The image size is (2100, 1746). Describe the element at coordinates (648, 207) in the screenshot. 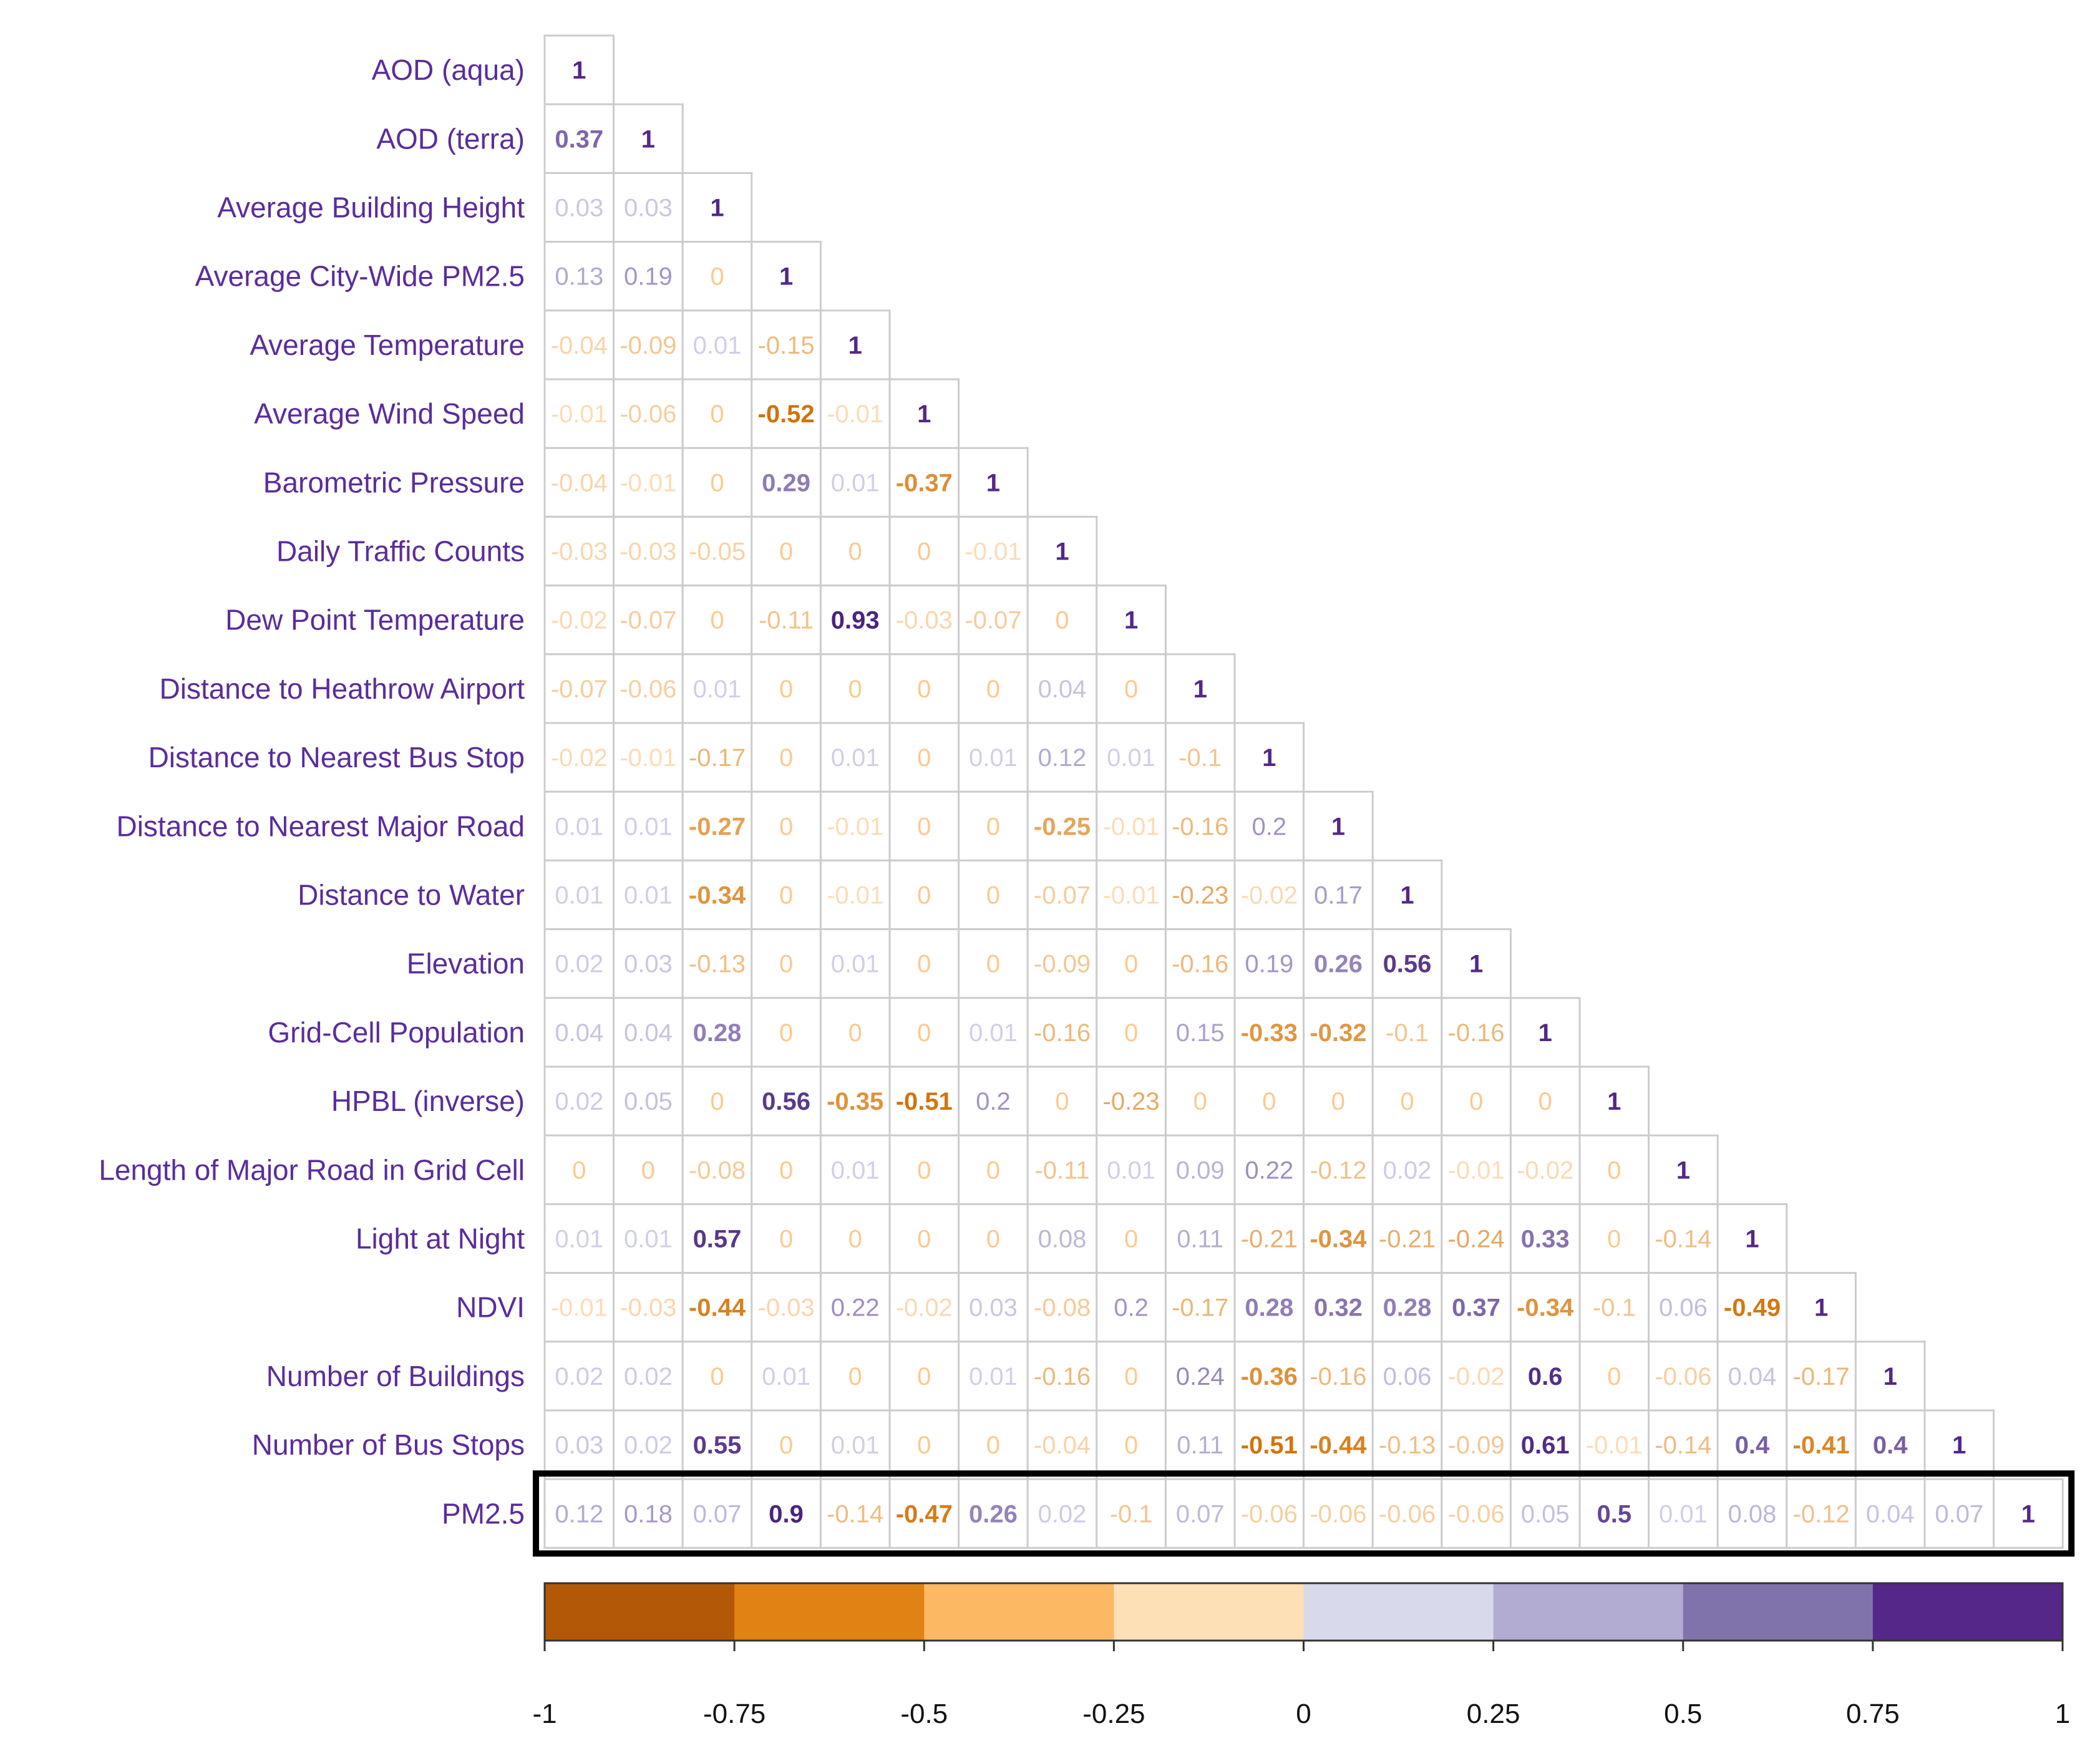

I see `matrix-cell: 0.03` at that location.